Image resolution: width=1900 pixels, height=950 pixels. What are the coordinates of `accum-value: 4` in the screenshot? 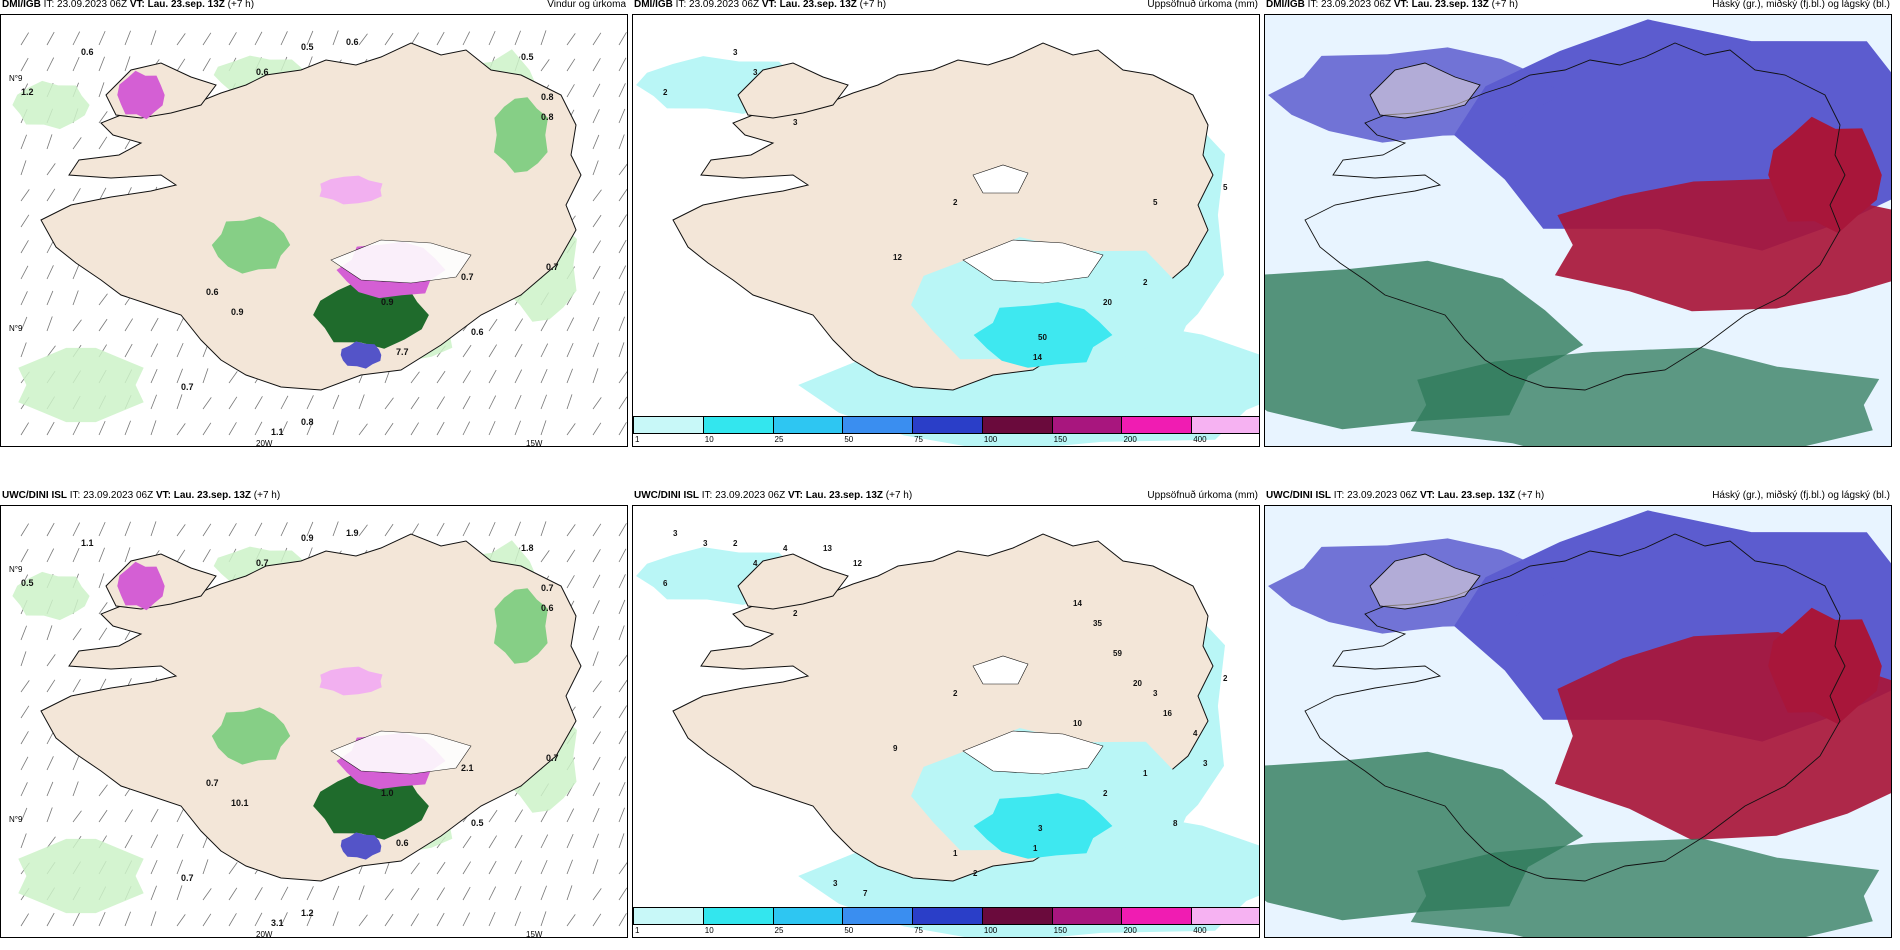 It's located at (1195, 733).